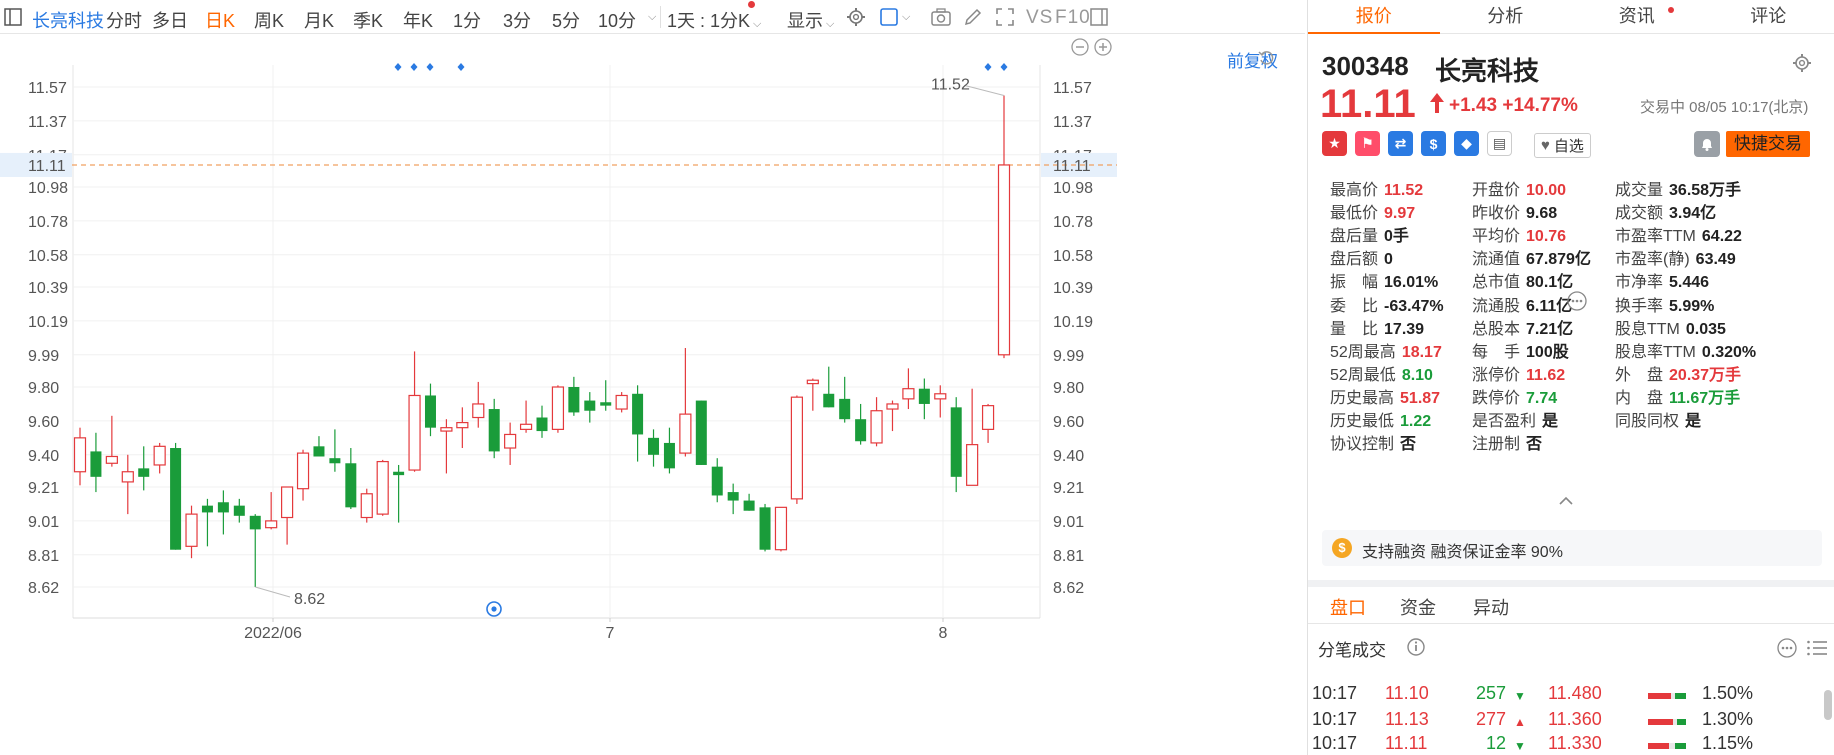 This screenshot has height=755, width=1834. Describe the element at coordinates (941, 17) in the screenshot. I see `camera-icon` at that location.